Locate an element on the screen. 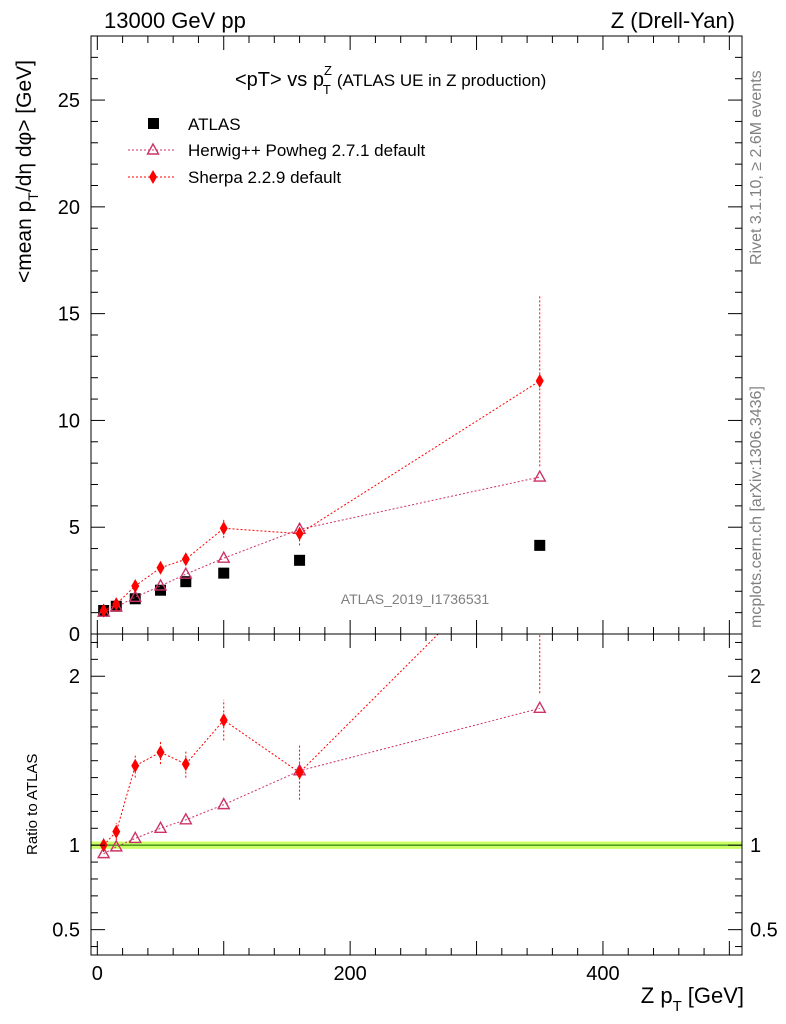 The image size is (786, 1024). header-right: Z (Drell-Yan) is located at coordinates (673, 20).